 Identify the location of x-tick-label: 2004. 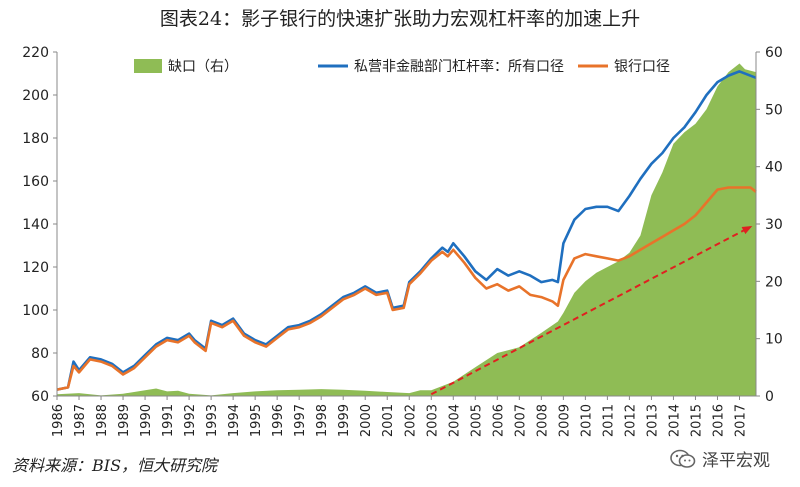
(454, 420).